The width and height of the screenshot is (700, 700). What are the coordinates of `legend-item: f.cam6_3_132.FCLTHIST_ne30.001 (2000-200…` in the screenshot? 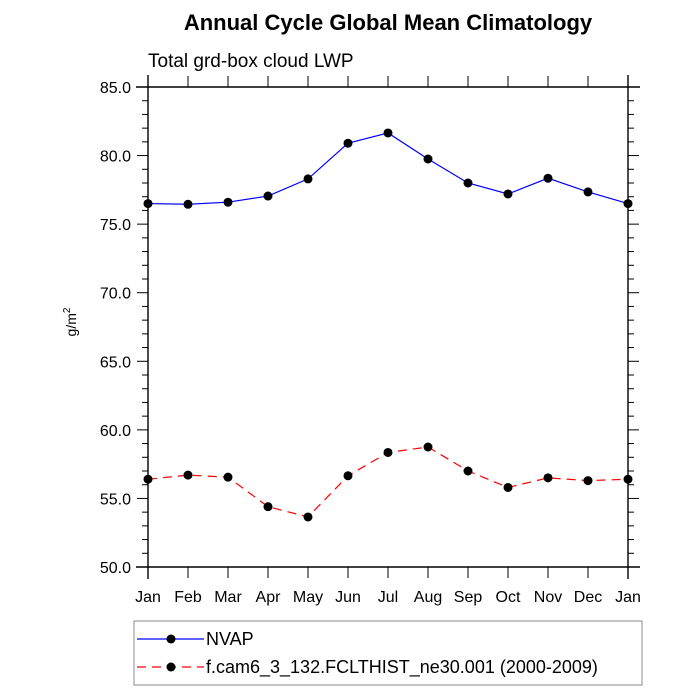 It's located at (367, 667).